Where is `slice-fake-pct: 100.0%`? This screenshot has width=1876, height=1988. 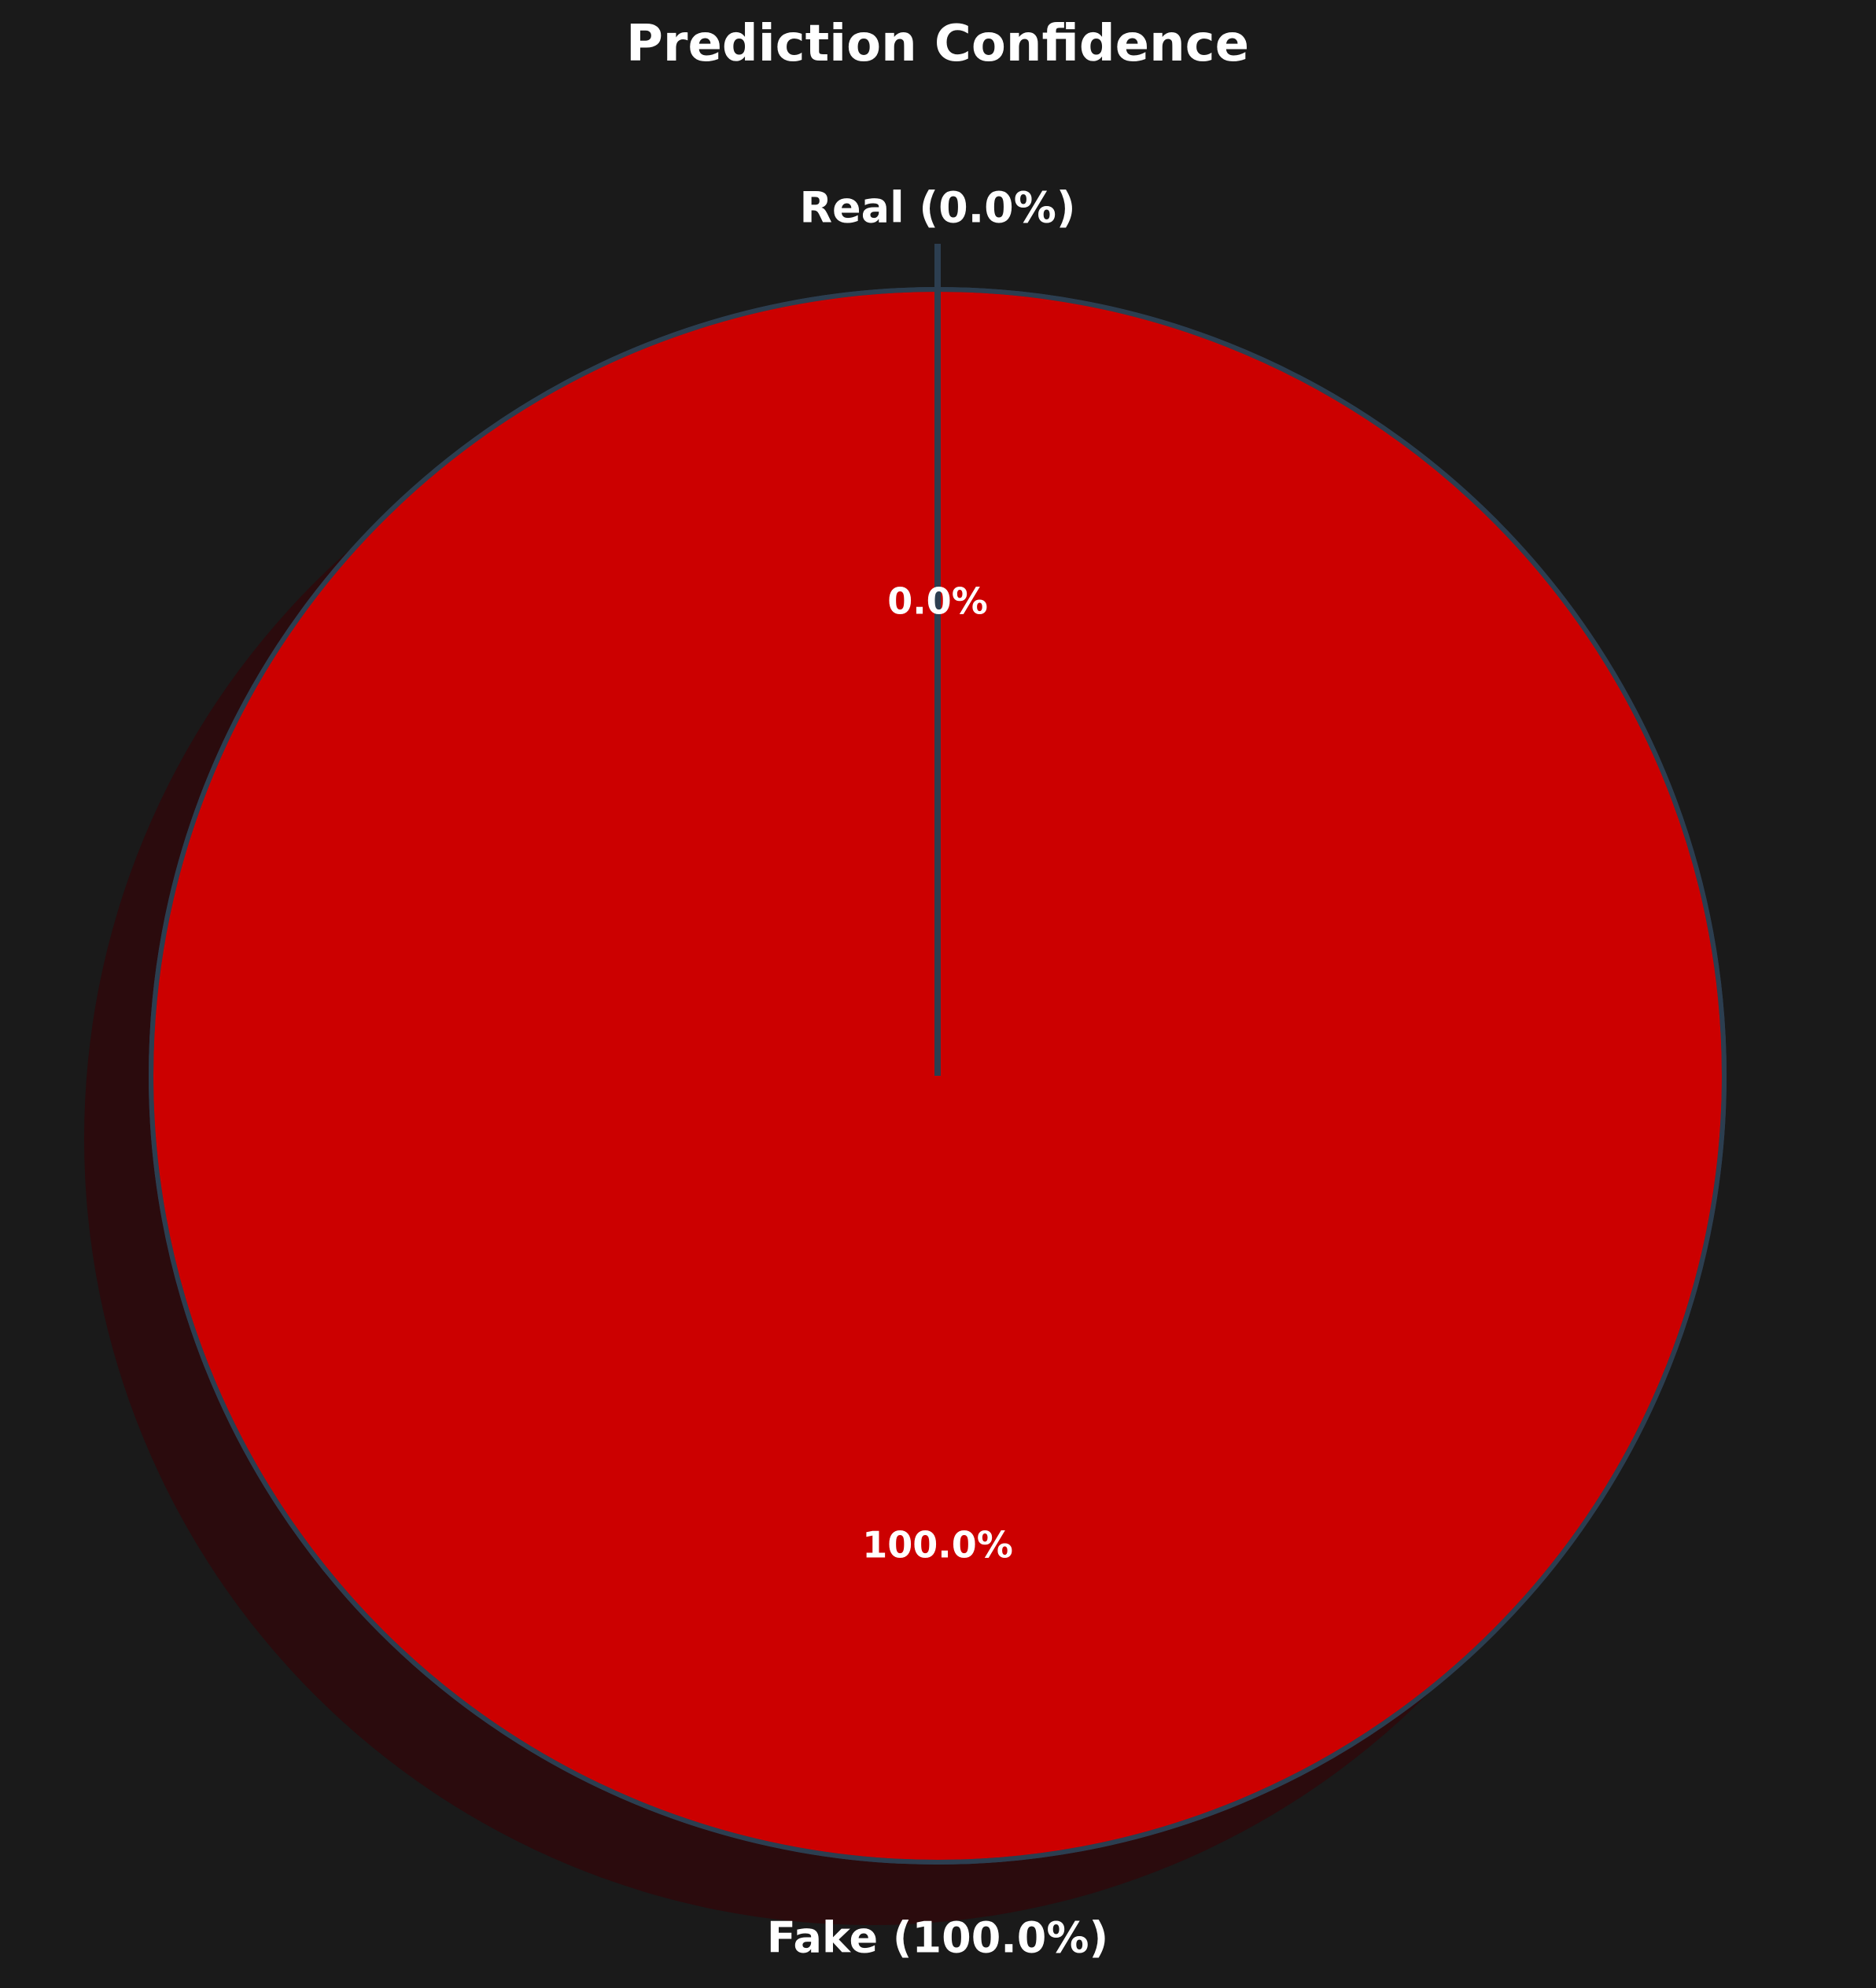
slice-fake-pct: 100.0% is located at coordinates (938, 1545).